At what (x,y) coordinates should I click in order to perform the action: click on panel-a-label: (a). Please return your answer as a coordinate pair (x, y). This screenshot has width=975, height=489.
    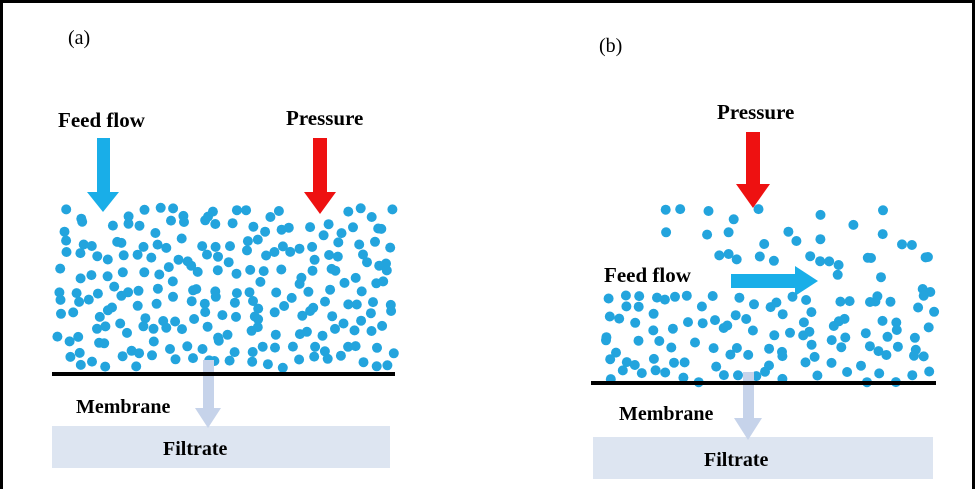
    Looking at the image, I should click on (79, 38).